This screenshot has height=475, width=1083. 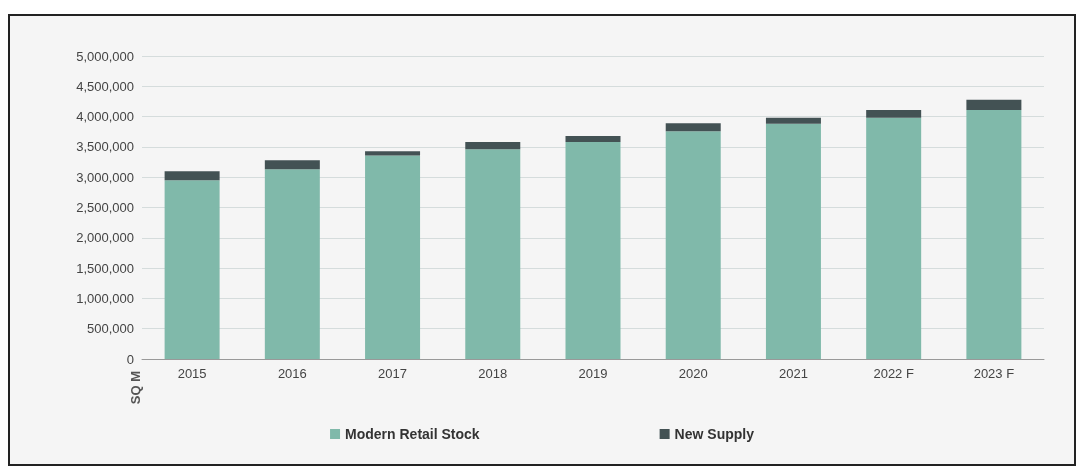 I want to click on x-tick-label: 2020, so click(x=693, y=373).